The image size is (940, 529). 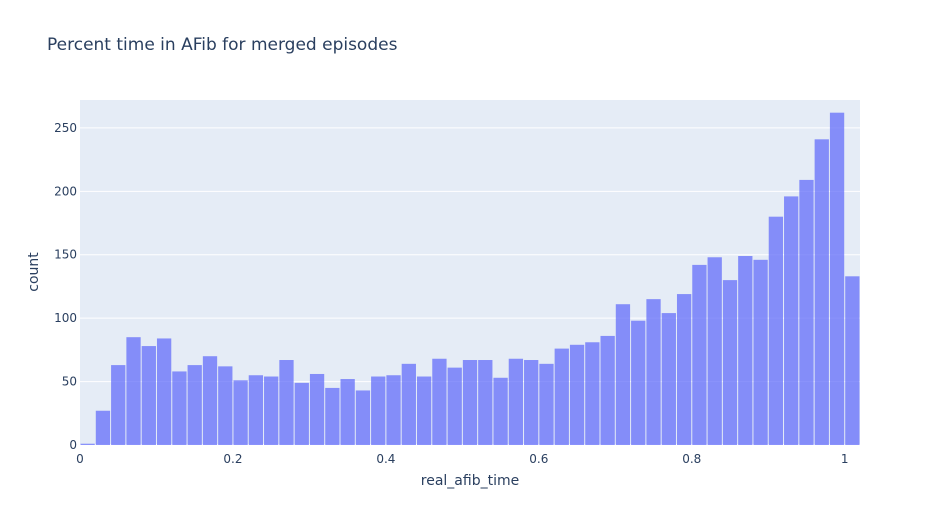 What do you see at coordinates (73, 445) in the screenshot?
I see `y-tick-label: 0` at bounding box center [73, 445].